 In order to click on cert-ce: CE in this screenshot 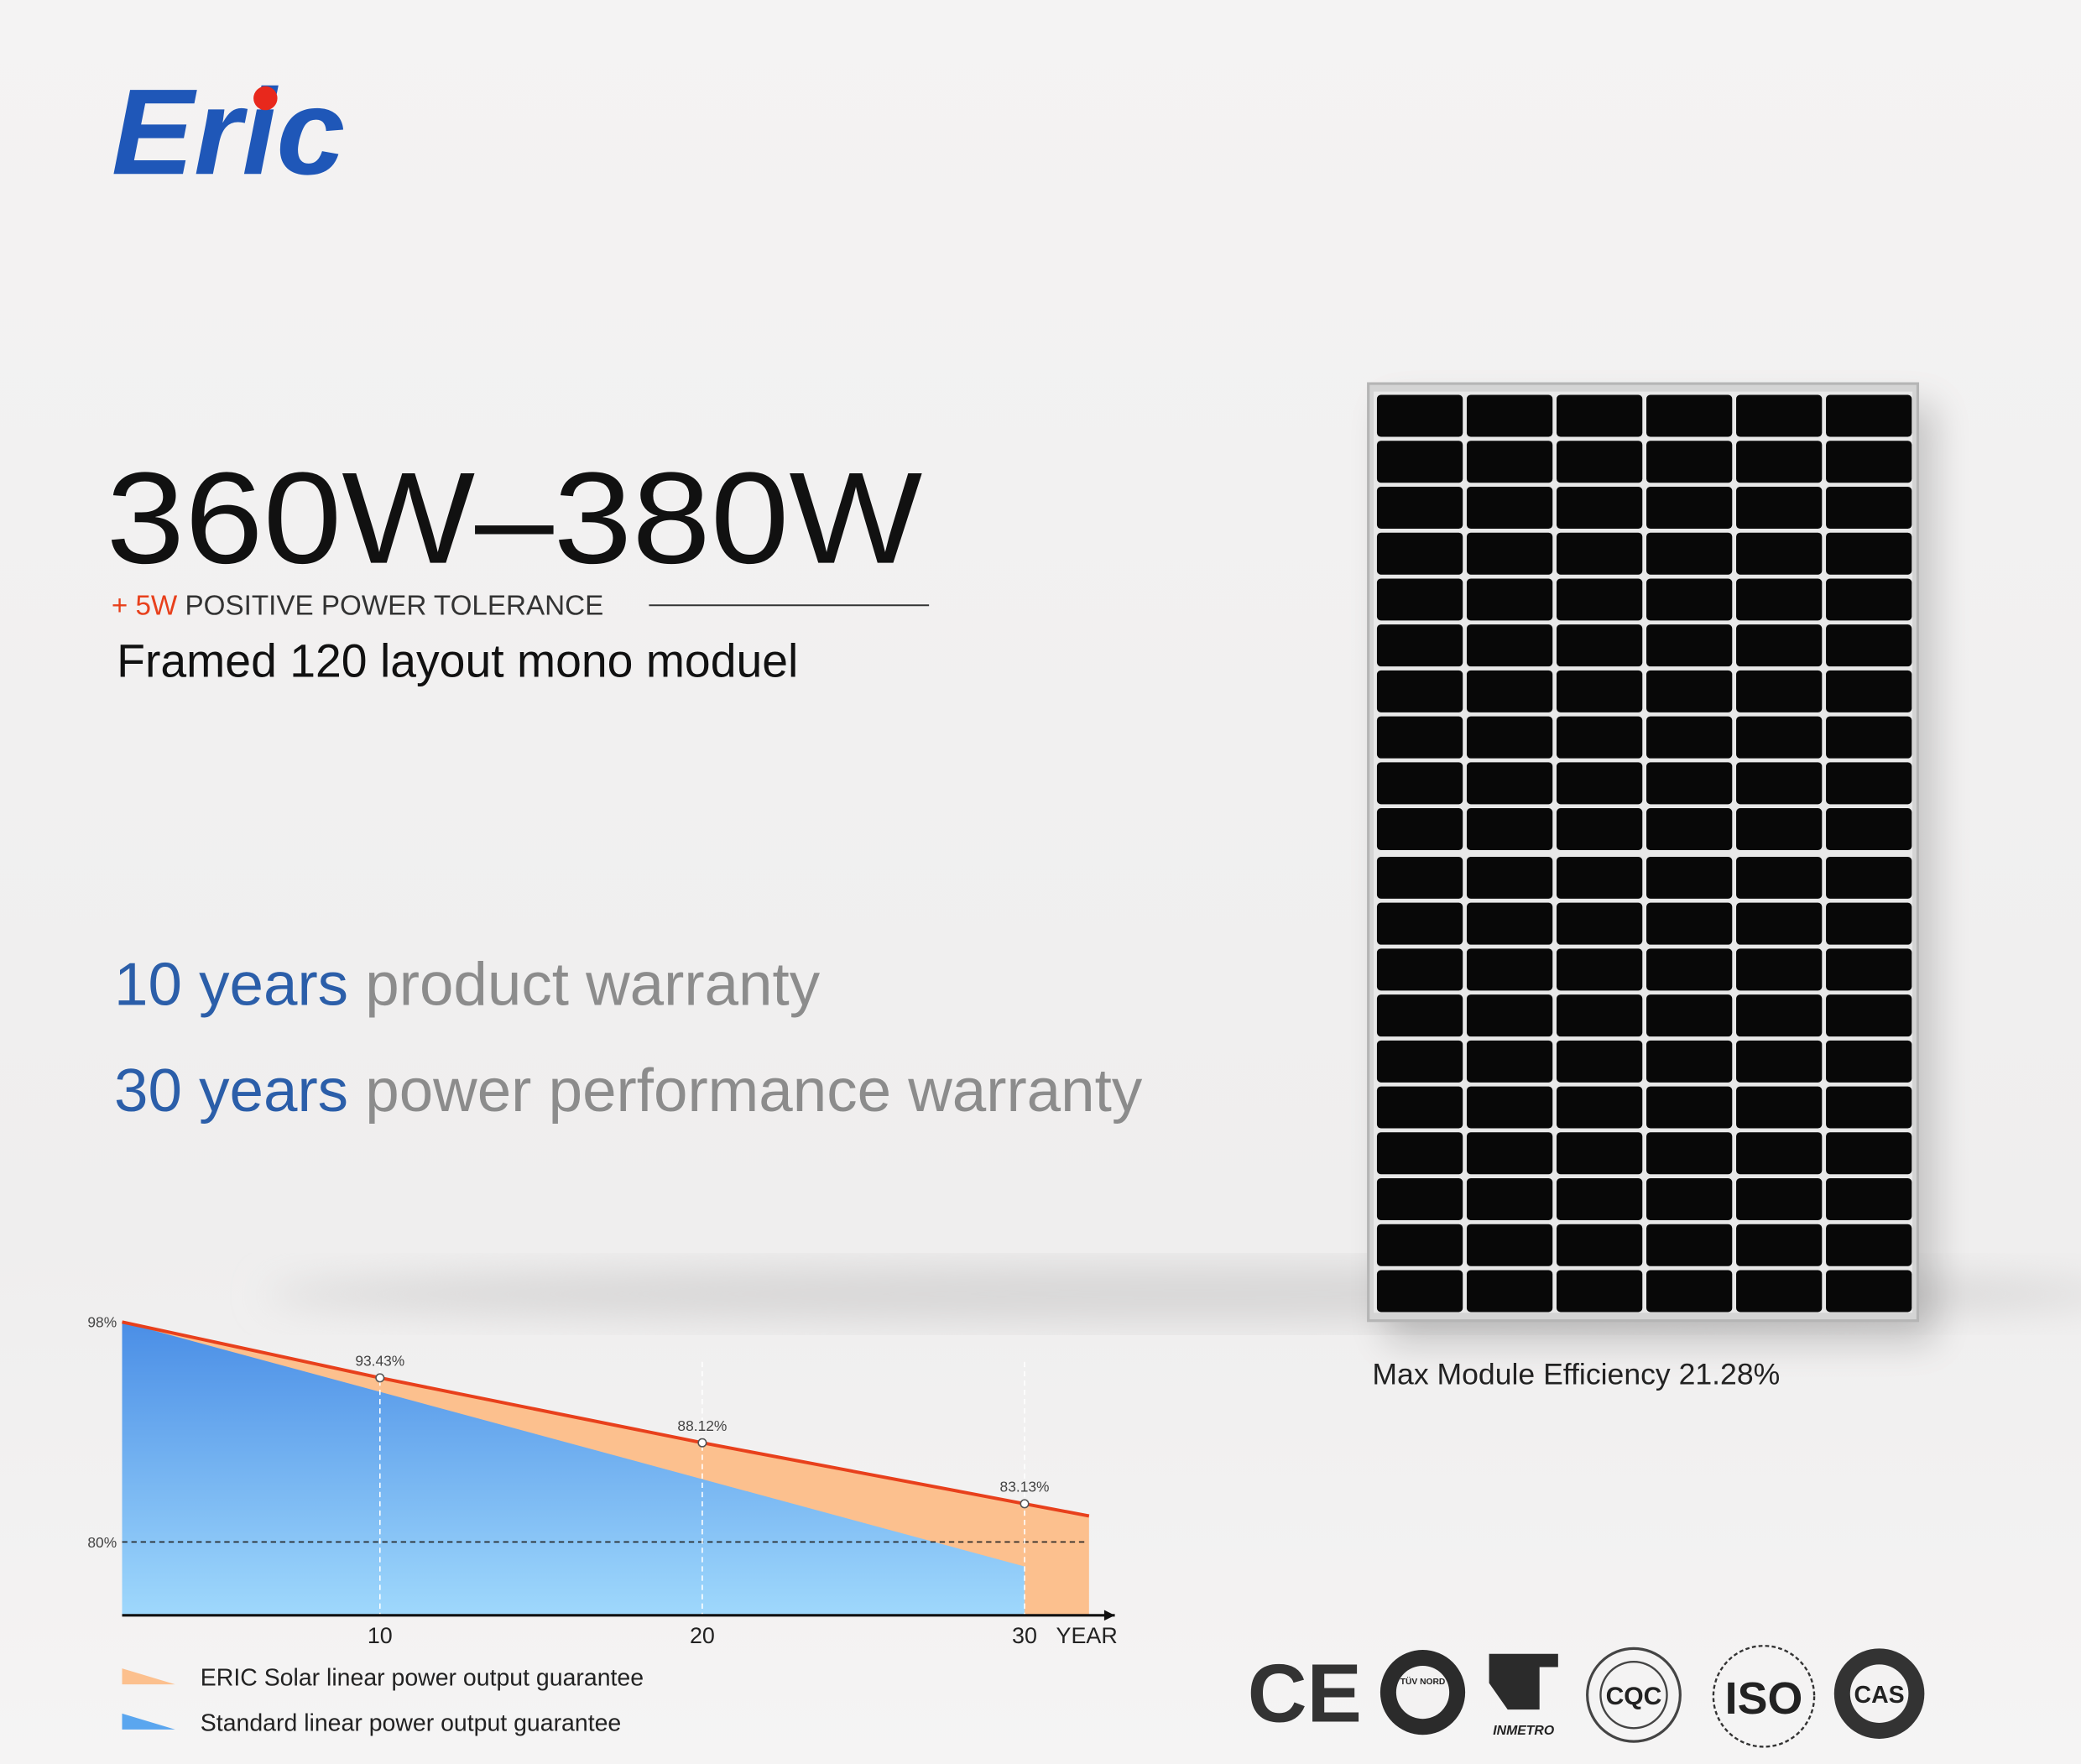, I will do `click(1305, 1693)`.